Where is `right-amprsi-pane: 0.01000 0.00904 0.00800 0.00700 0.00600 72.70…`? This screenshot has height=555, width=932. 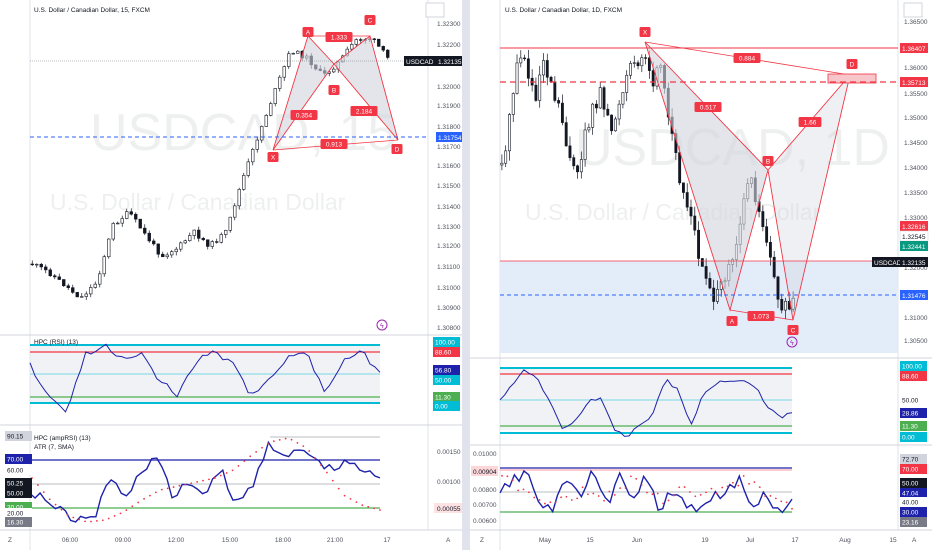 right-amprsi-pane: 0.01000 0.00904 0.00800 0.00700 0.00600 72.70… is located at coordinates (699, 489).